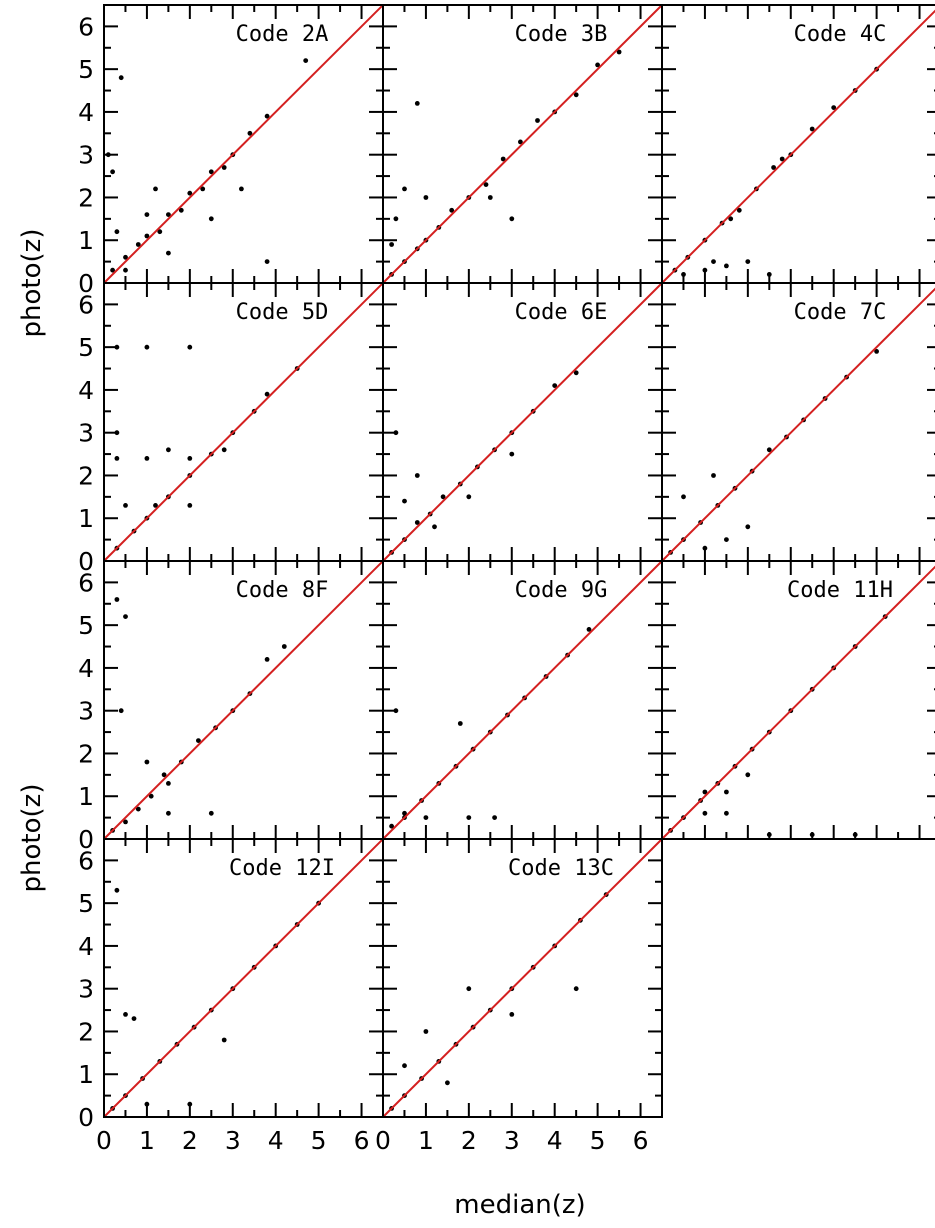  What do you see at coordinates (383, 1140) in the screenshot?
I see `x-tick-label: 0` at bounding box center [383, 1140].